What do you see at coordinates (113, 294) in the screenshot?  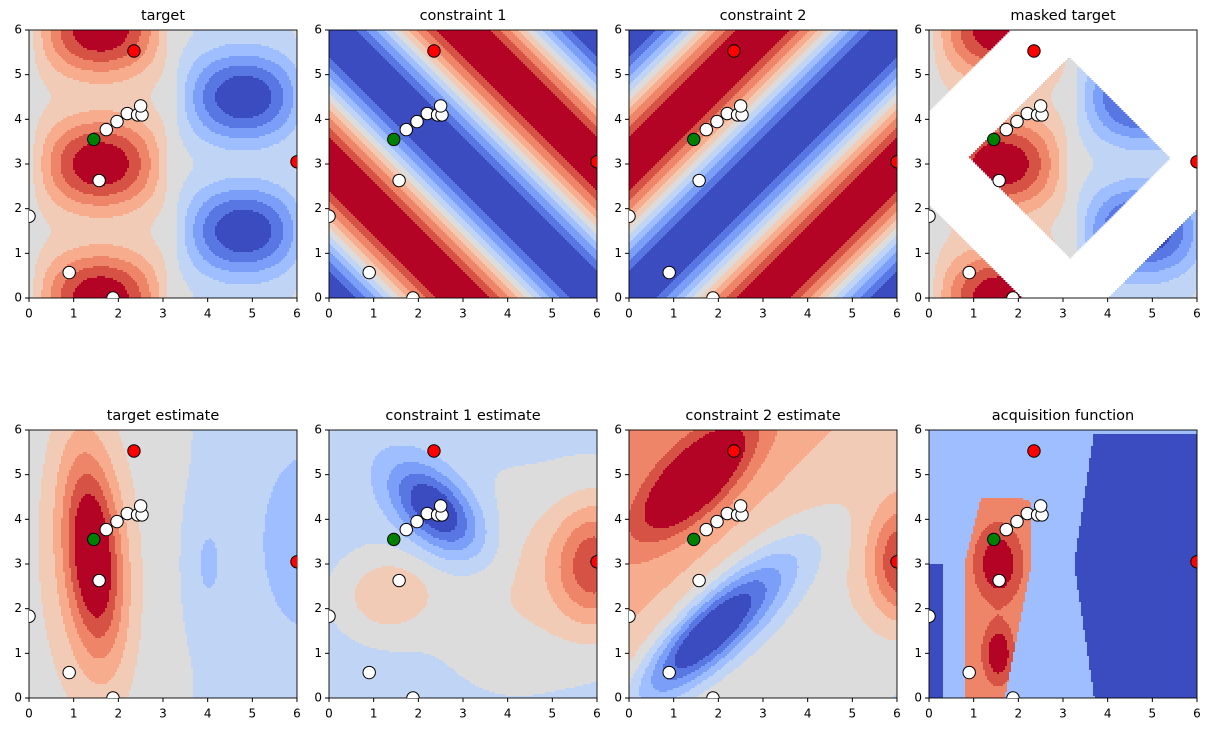 I see `point` at bounding box center [113, 294].